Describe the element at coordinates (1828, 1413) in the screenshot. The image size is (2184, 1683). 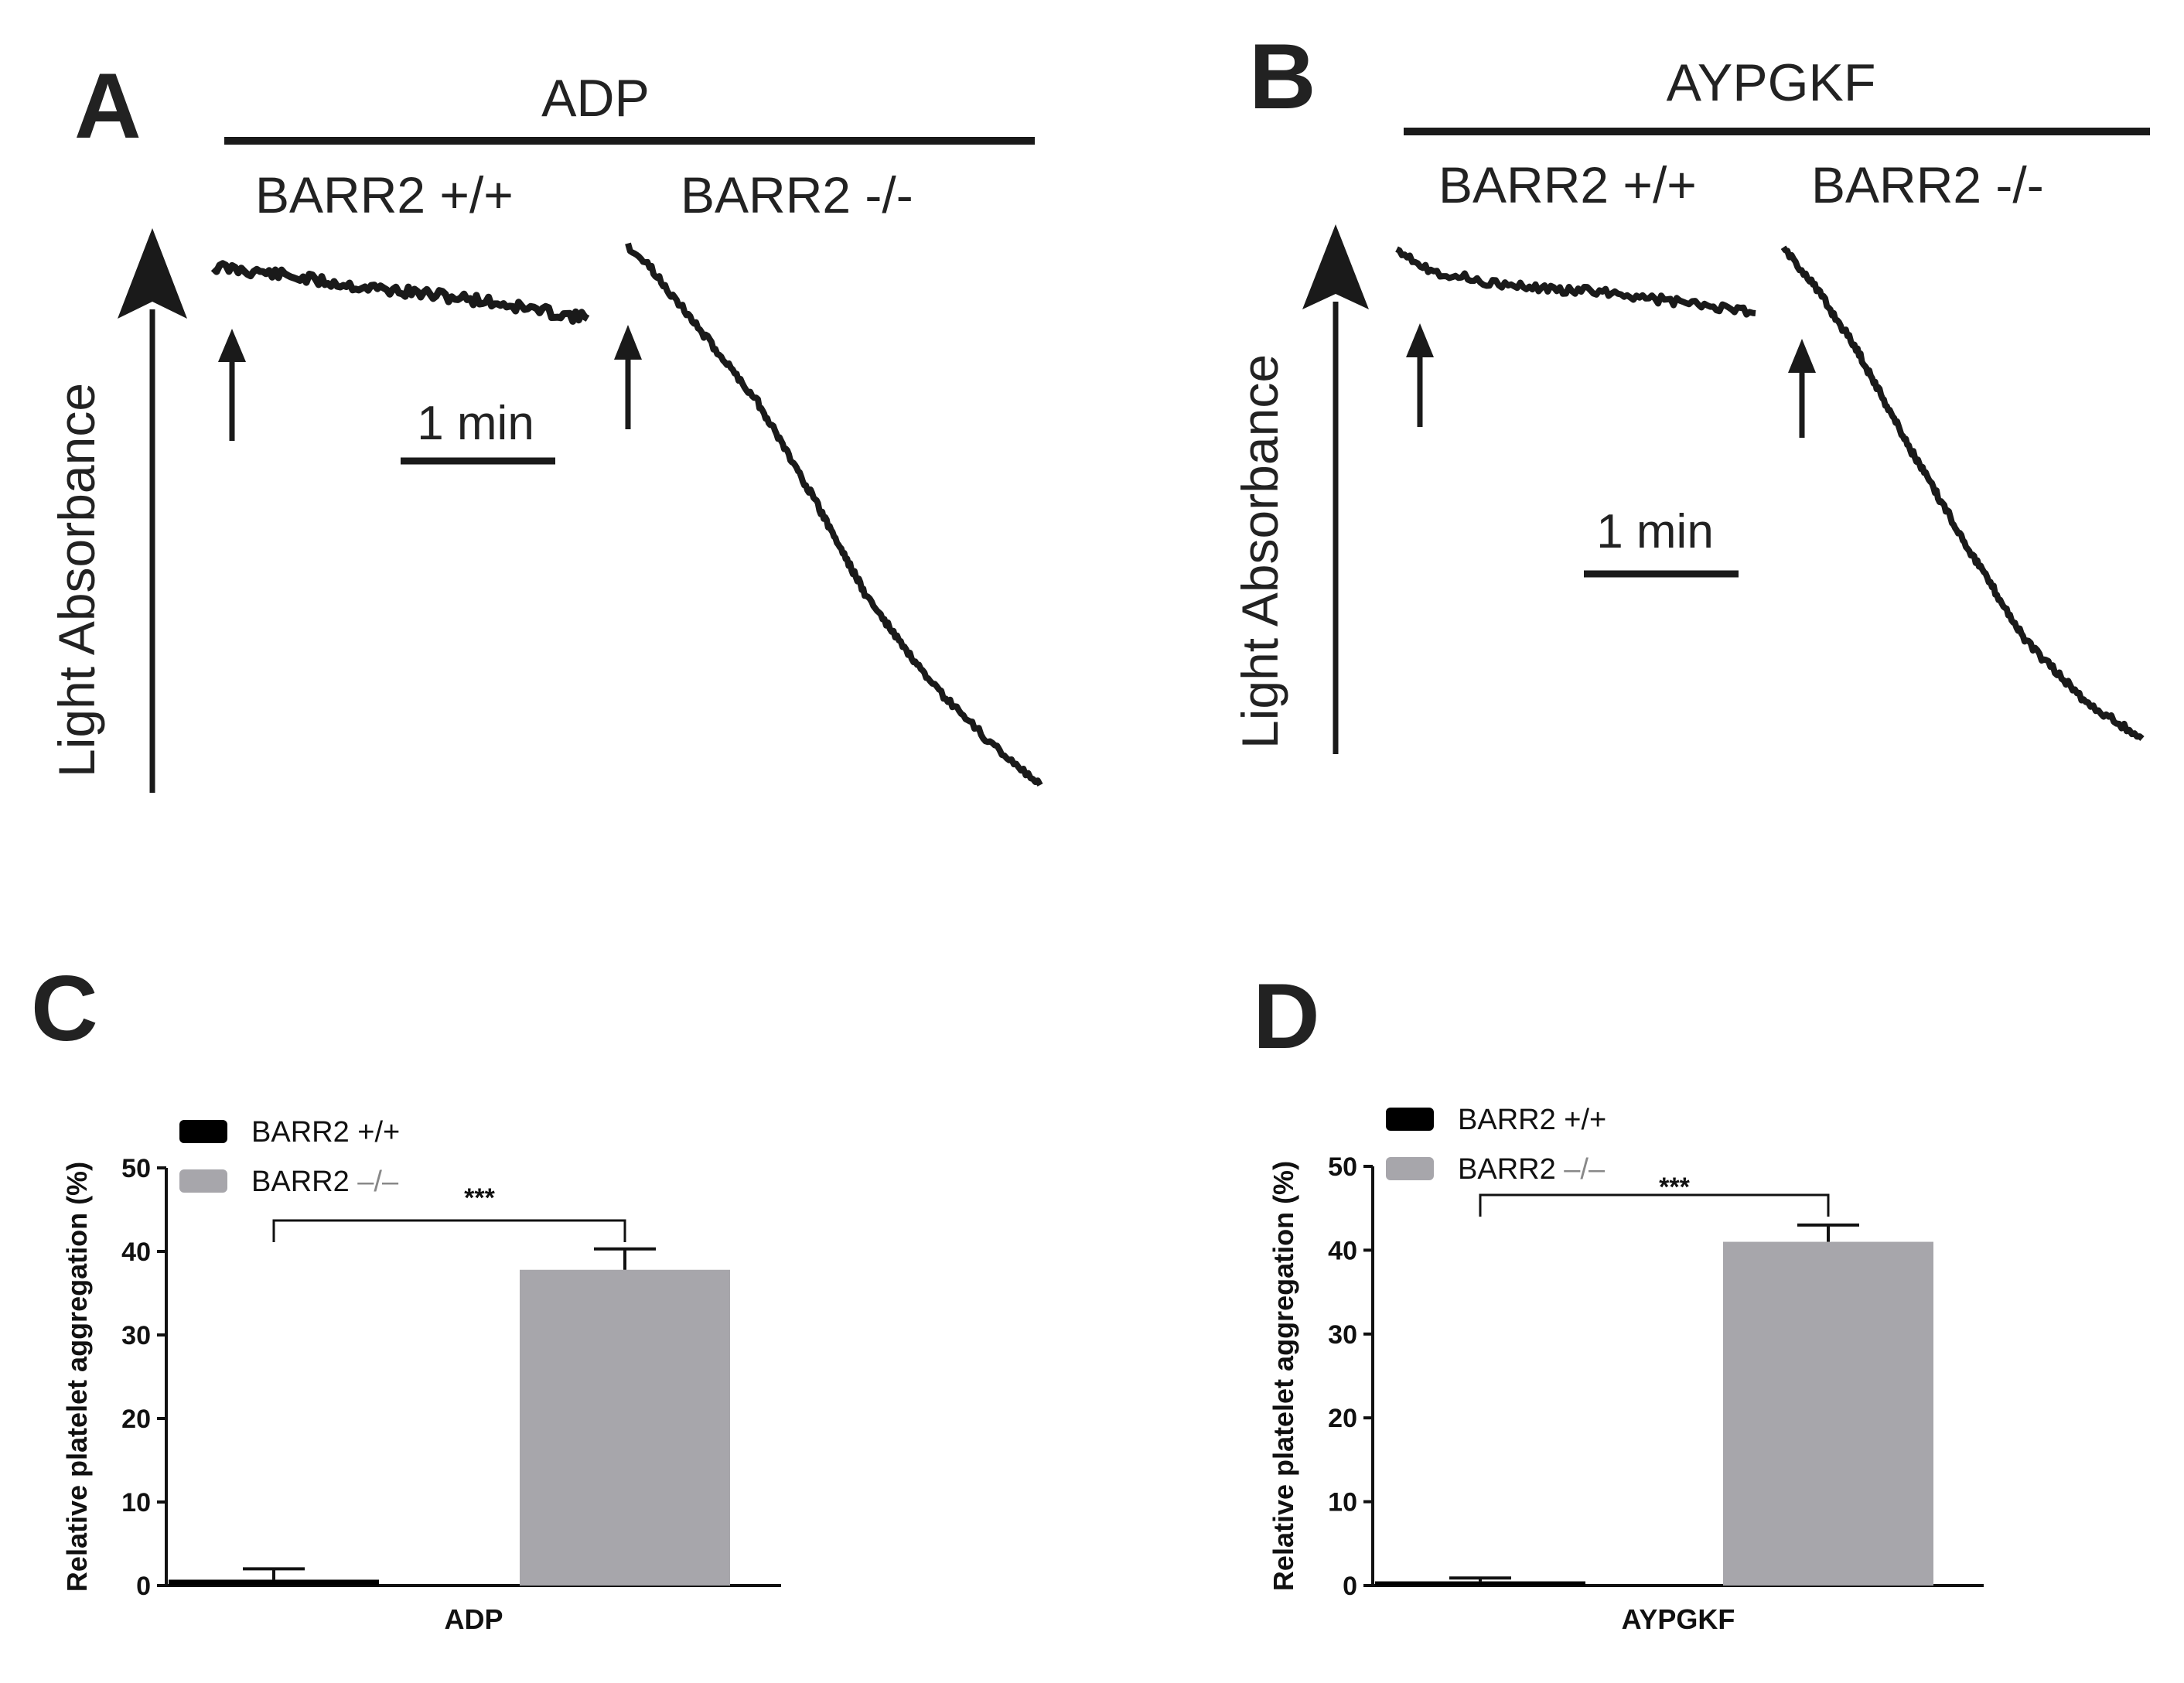
I see `panel-d-bar-ko` at that location.